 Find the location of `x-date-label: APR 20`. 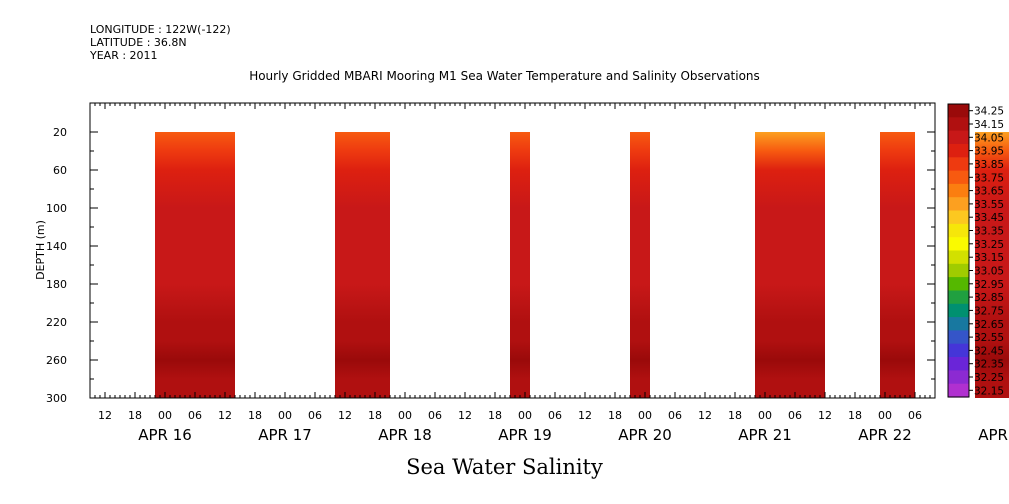

x-date-label: APR 20 is located at coordinates (645, 435).